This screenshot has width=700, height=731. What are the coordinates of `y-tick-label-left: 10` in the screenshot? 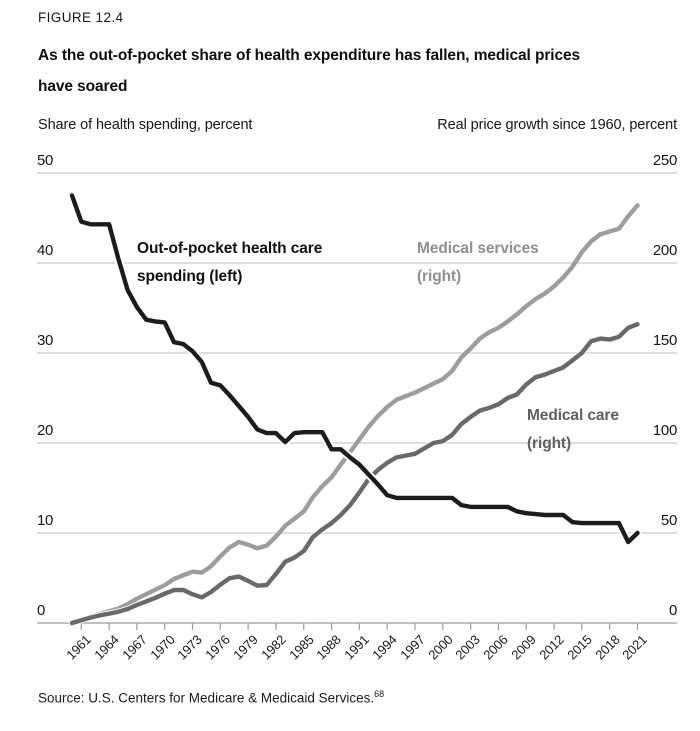 It's located at (45, 520).